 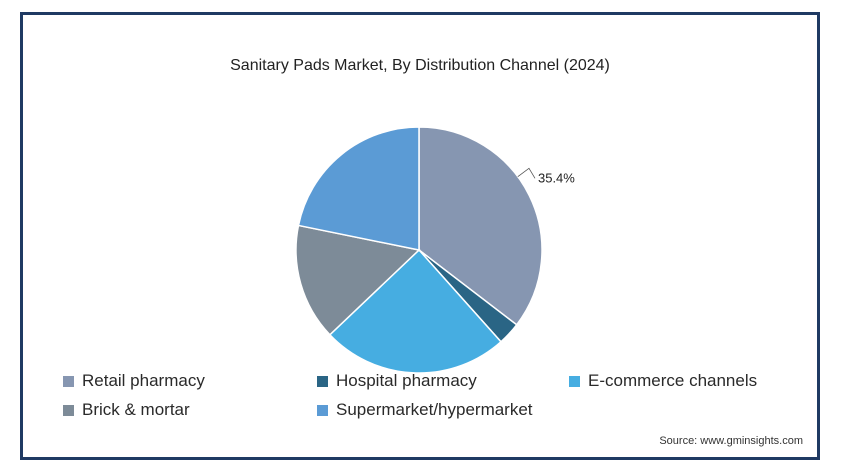 What do you see at coordinates (136, 409) in the screenshot?
I see `legend-label-brick-mortar: Brick & mortar` at bounding box center [136, 409].